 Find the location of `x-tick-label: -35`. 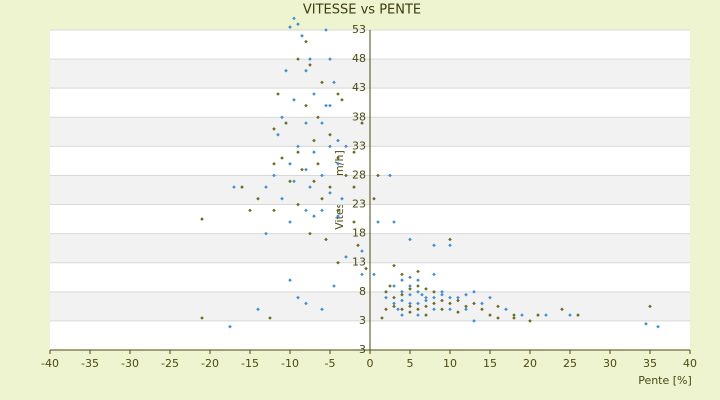

x-tick-label: -35 is located at coordinates (90, 363).